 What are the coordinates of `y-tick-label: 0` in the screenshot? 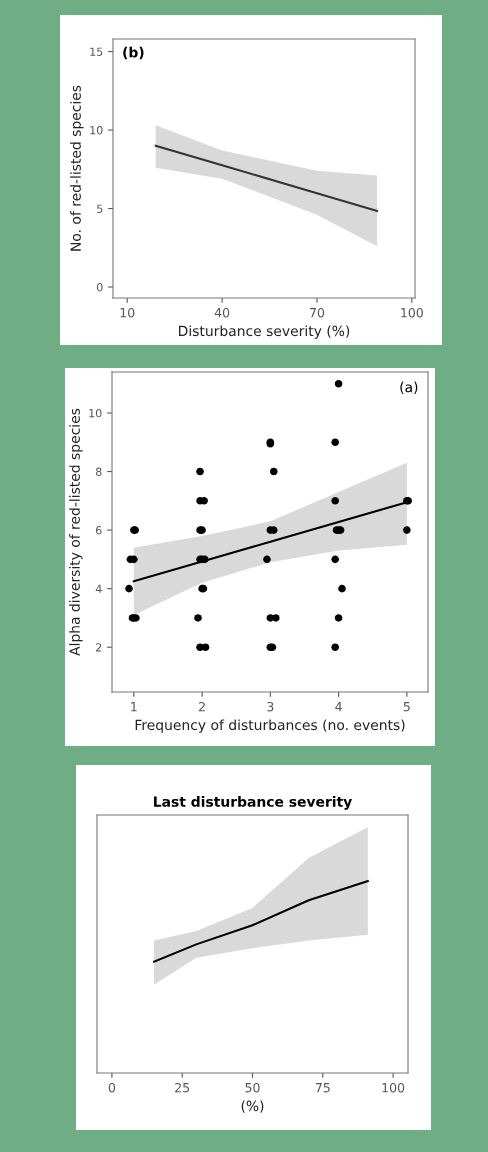 It's located at (99, 287).